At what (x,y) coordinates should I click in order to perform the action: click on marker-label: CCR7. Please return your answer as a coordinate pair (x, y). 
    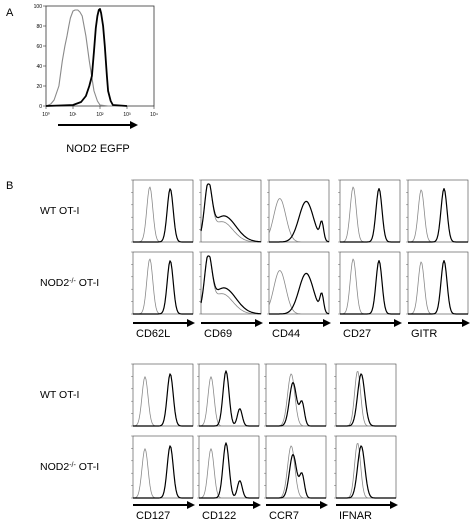
    Looking at the image, I should click on (284, 516).